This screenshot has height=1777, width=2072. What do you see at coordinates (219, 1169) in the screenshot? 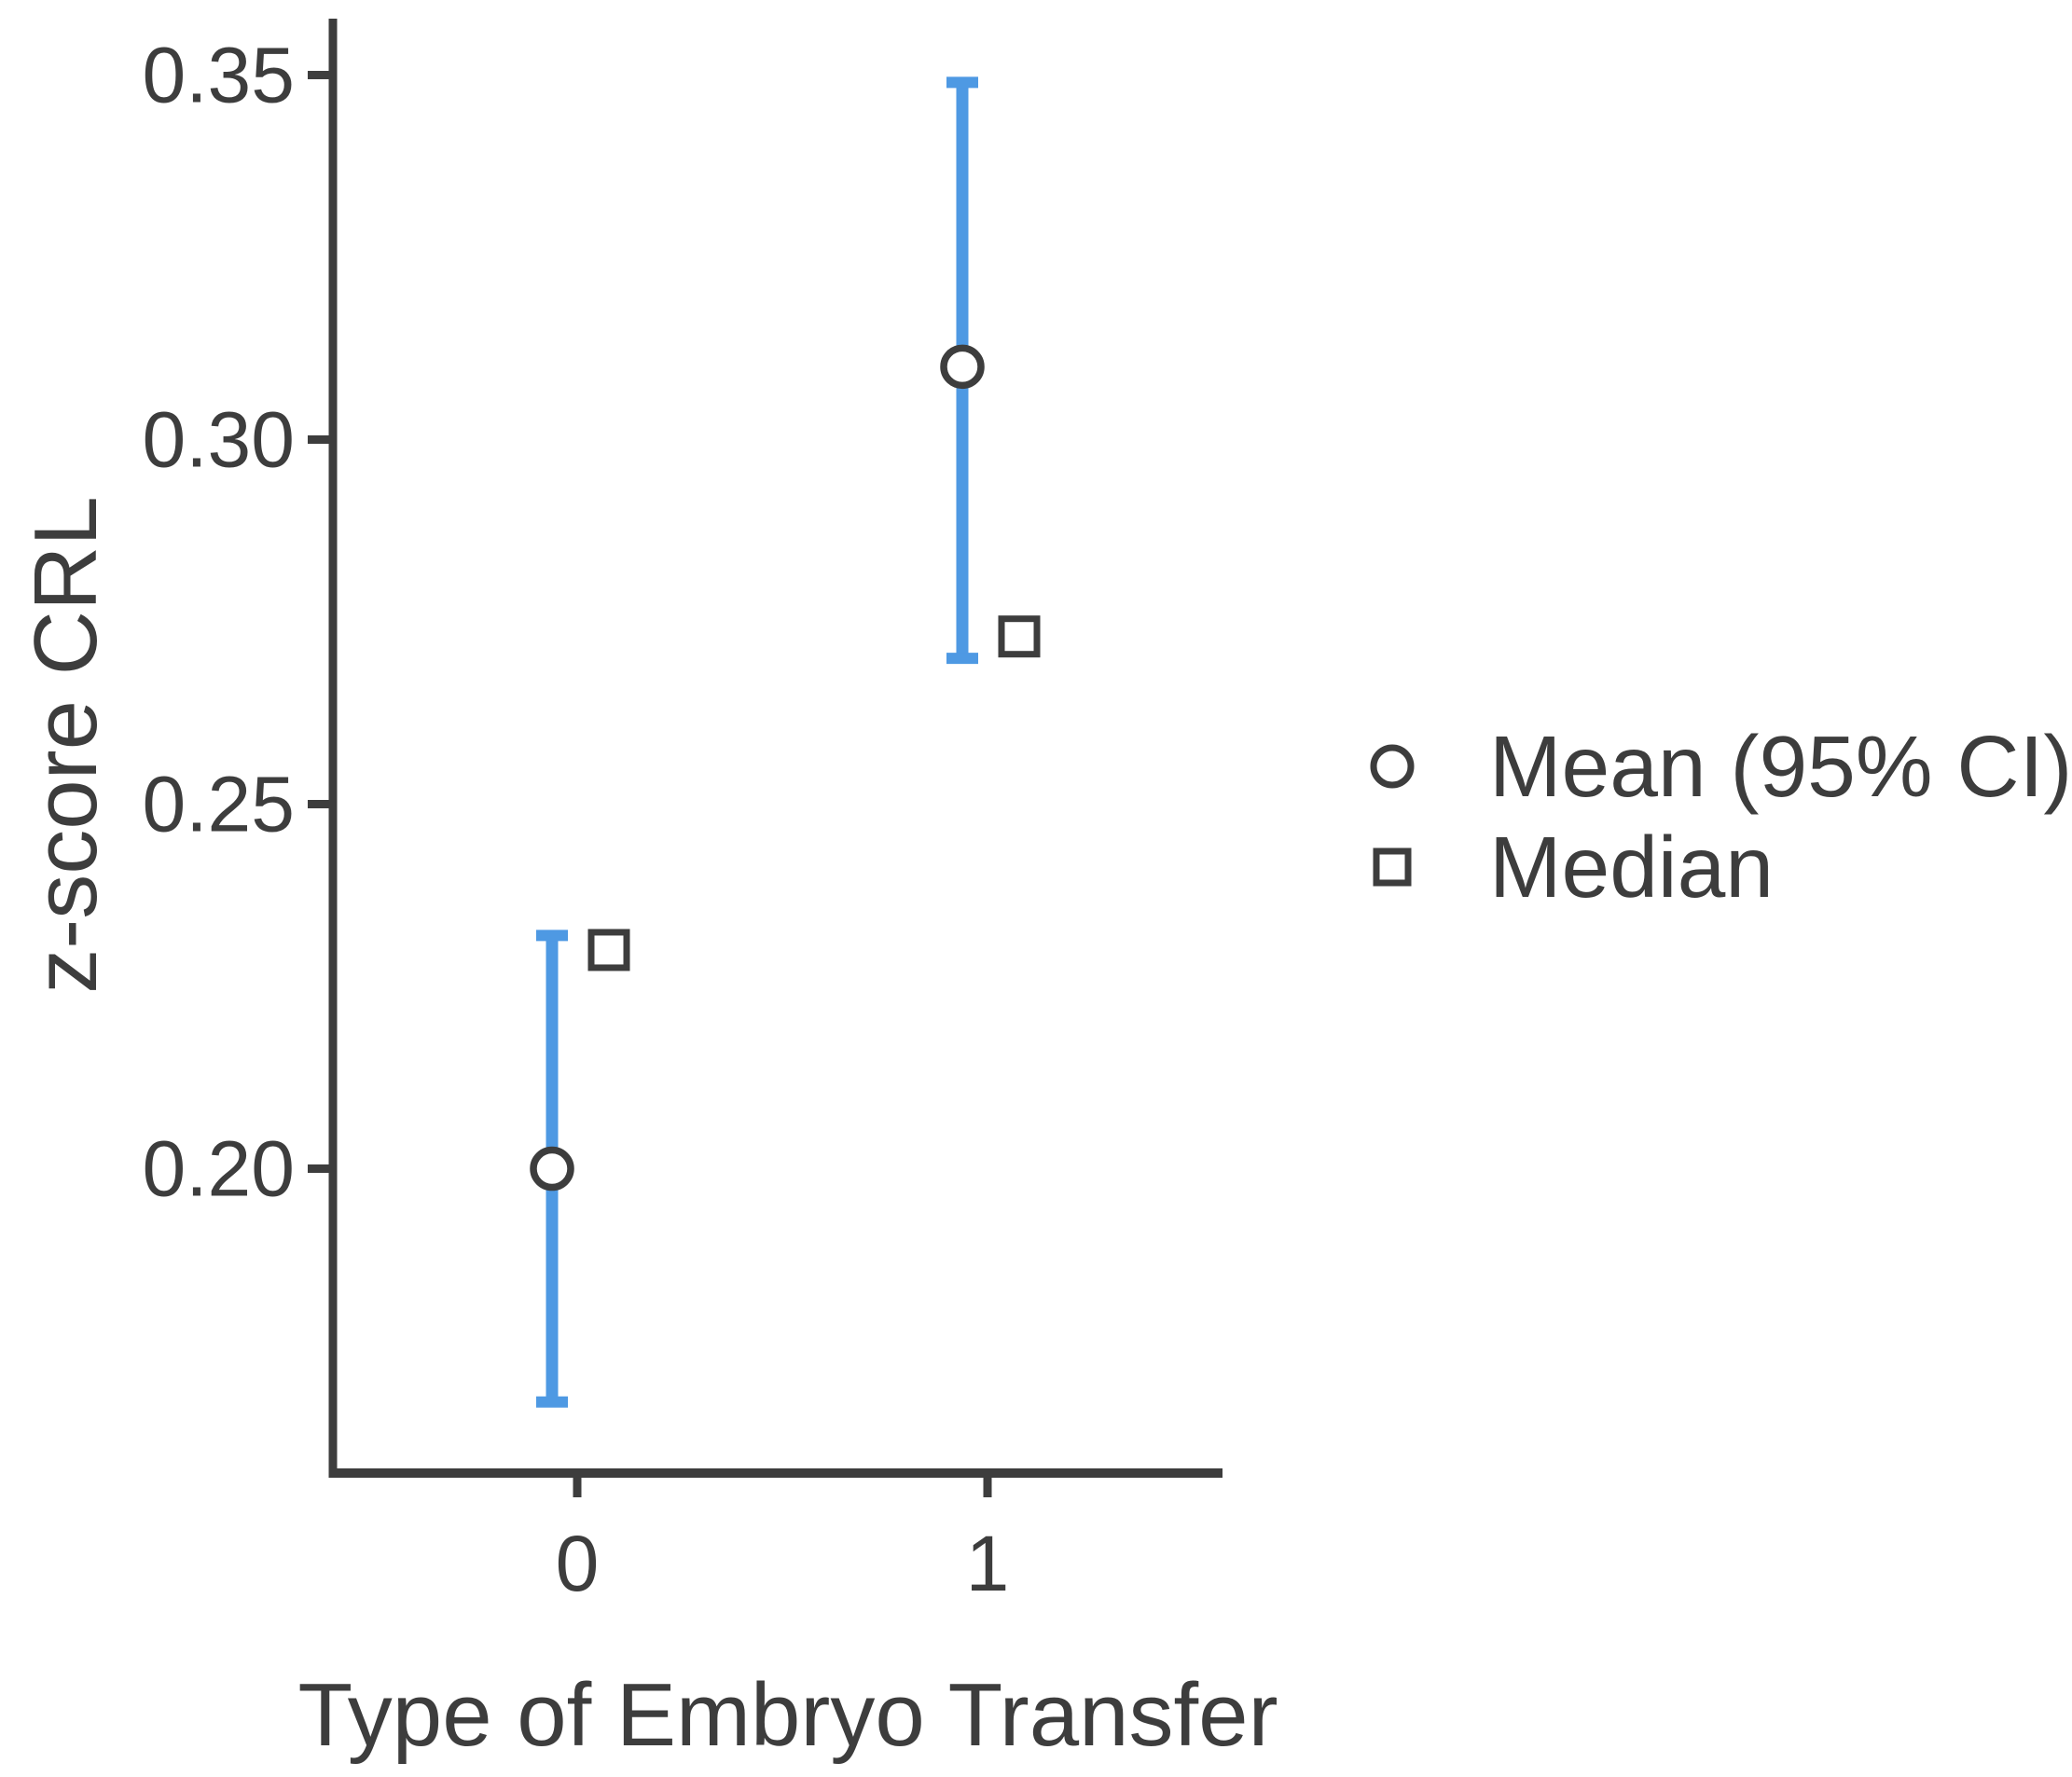
I see `y-tick-label-0.20: 0.20` at bounding box center [219, 1169].